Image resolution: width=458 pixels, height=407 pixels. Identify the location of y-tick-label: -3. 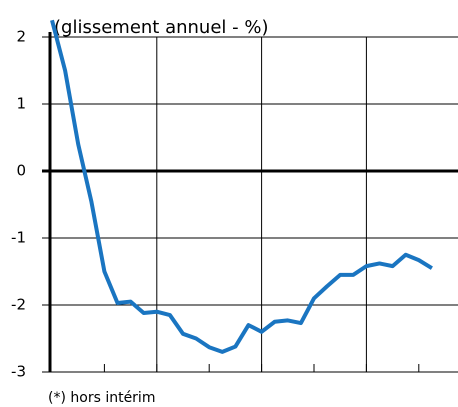
(18, 372).